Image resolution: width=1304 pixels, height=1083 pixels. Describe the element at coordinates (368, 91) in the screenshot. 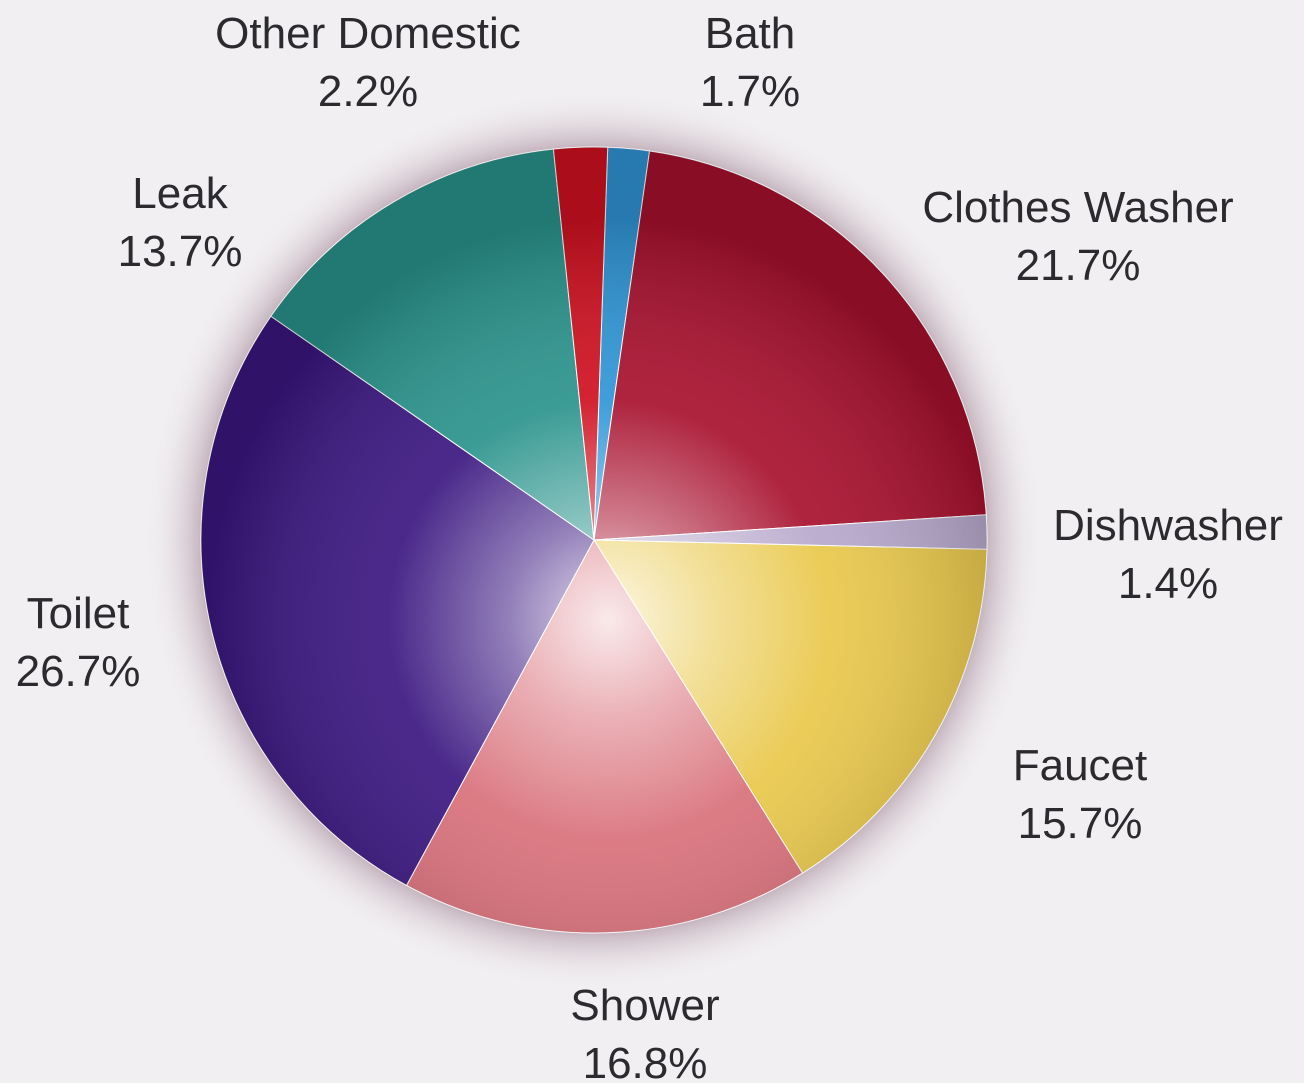

I see `slice-percent: 2.2%` at that location.